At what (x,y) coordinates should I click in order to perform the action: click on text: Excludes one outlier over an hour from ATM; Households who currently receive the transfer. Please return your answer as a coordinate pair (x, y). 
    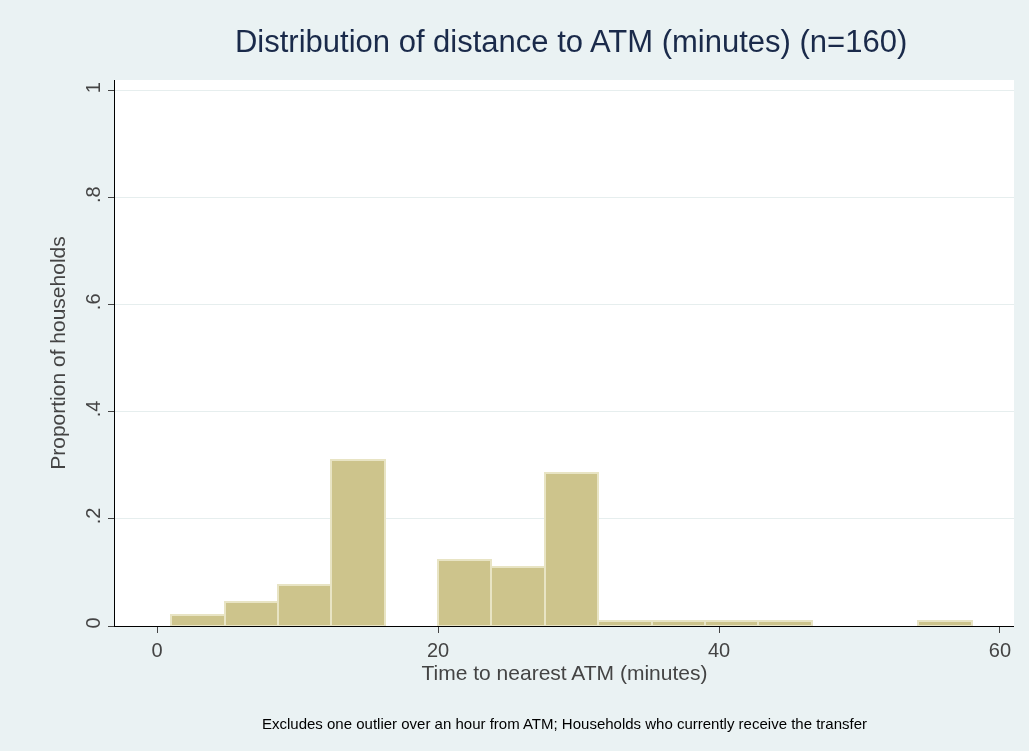
    Looking at the image, I should click on (565, 723).